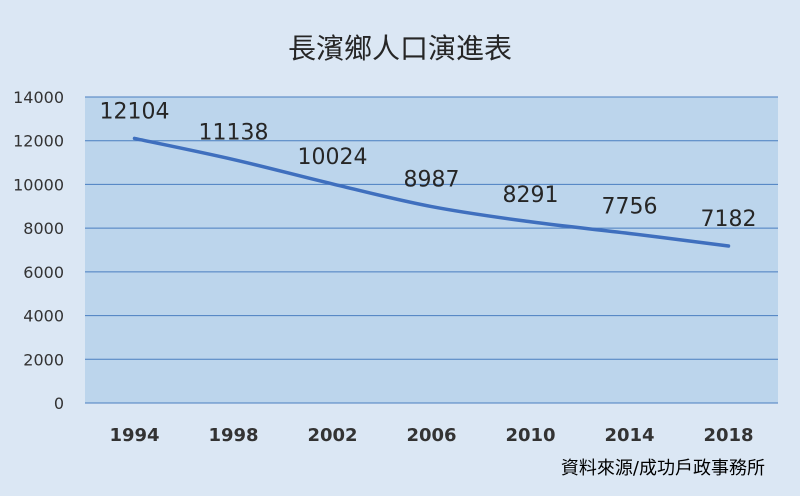 The image size is (800, 496). I want to click on x-tick-label: 2002, so click(332, 435).